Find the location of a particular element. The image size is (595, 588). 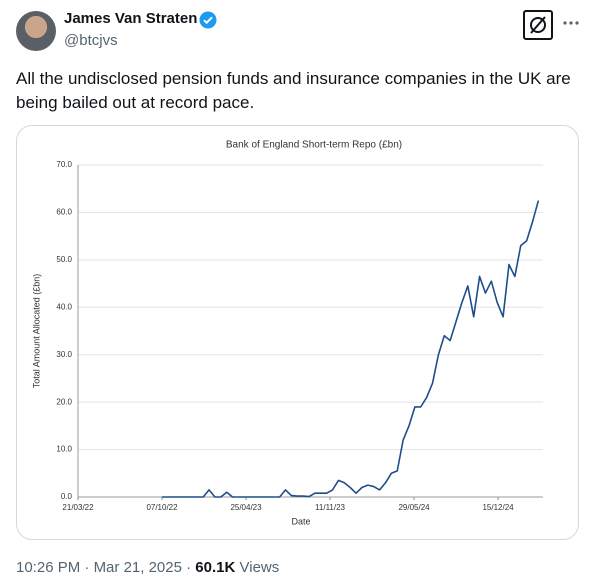

x-axis-label: Date is located at coordinates (300, 521).